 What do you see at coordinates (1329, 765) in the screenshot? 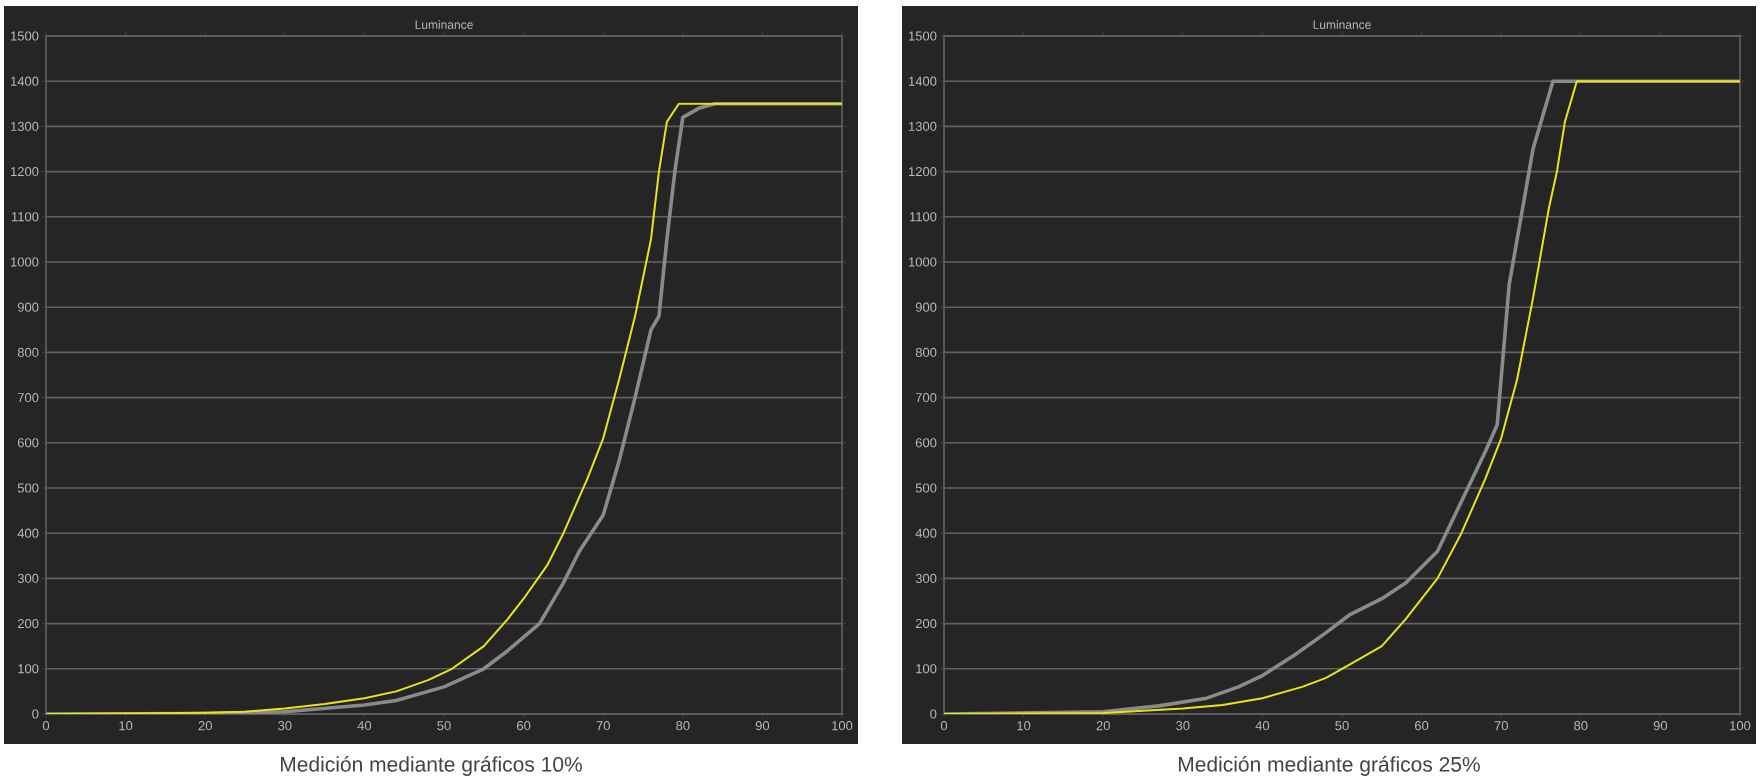
I see `text: Medición mediante gráficos 25%` at bounding box center [1329, 765].